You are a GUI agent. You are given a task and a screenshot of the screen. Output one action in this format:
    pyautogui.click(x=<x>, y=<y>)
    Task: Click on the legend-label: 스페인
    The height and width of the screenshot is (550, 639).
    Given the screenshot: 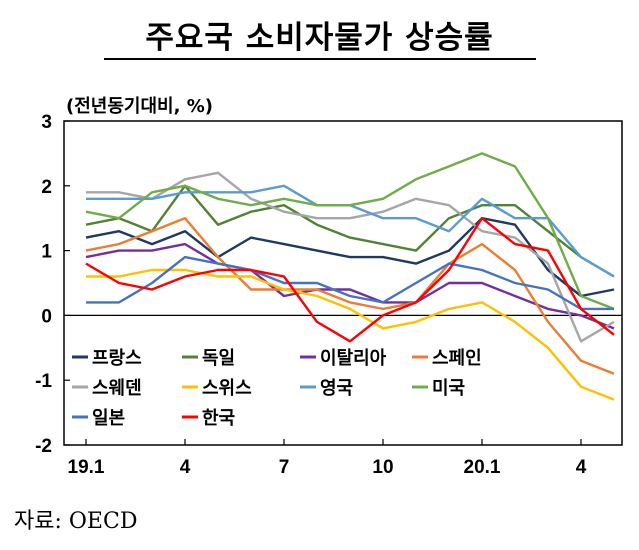 What is the action you would take?
    pyautogui.click(x=457, y=358)
    